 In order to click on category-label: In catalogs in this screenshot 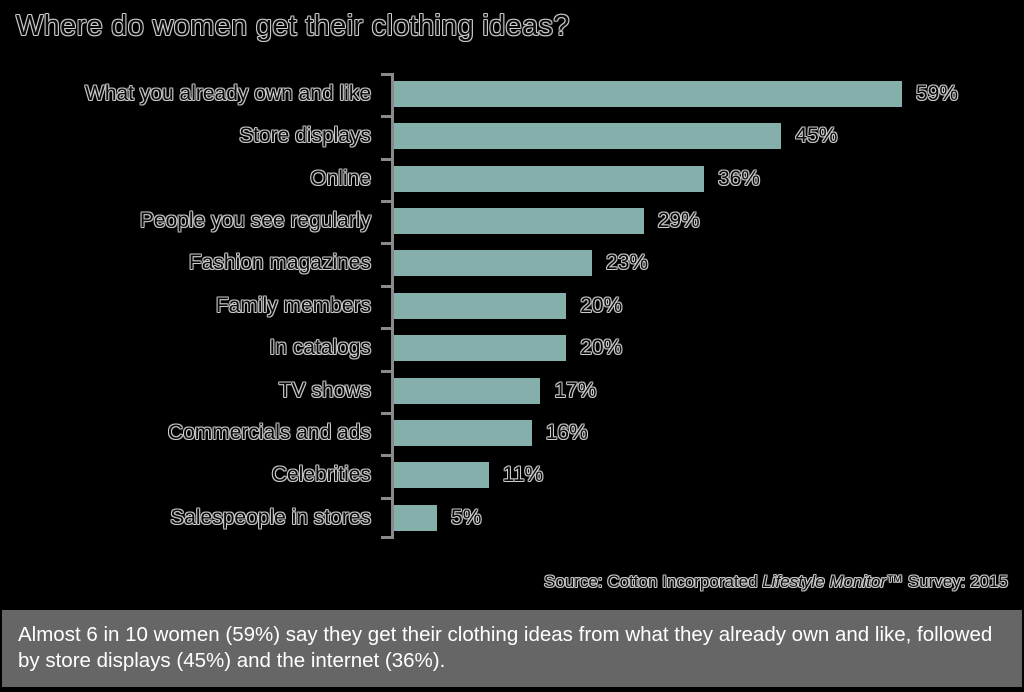, I will do `click(320, 348)`.